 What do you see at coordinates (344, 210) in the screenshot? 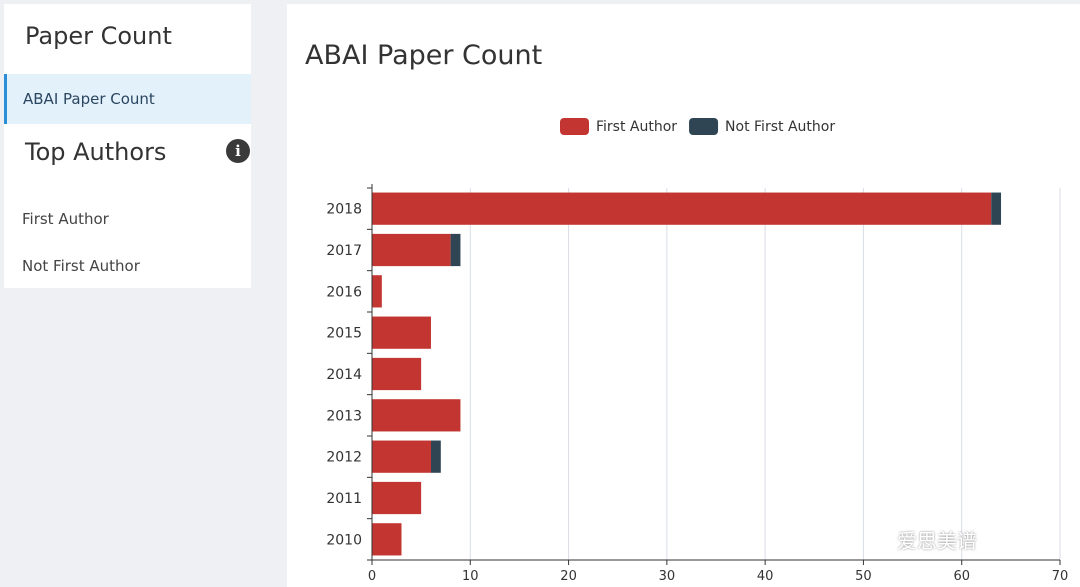
I see `y-tick-label: 2018` at bounding box center [344, 210].